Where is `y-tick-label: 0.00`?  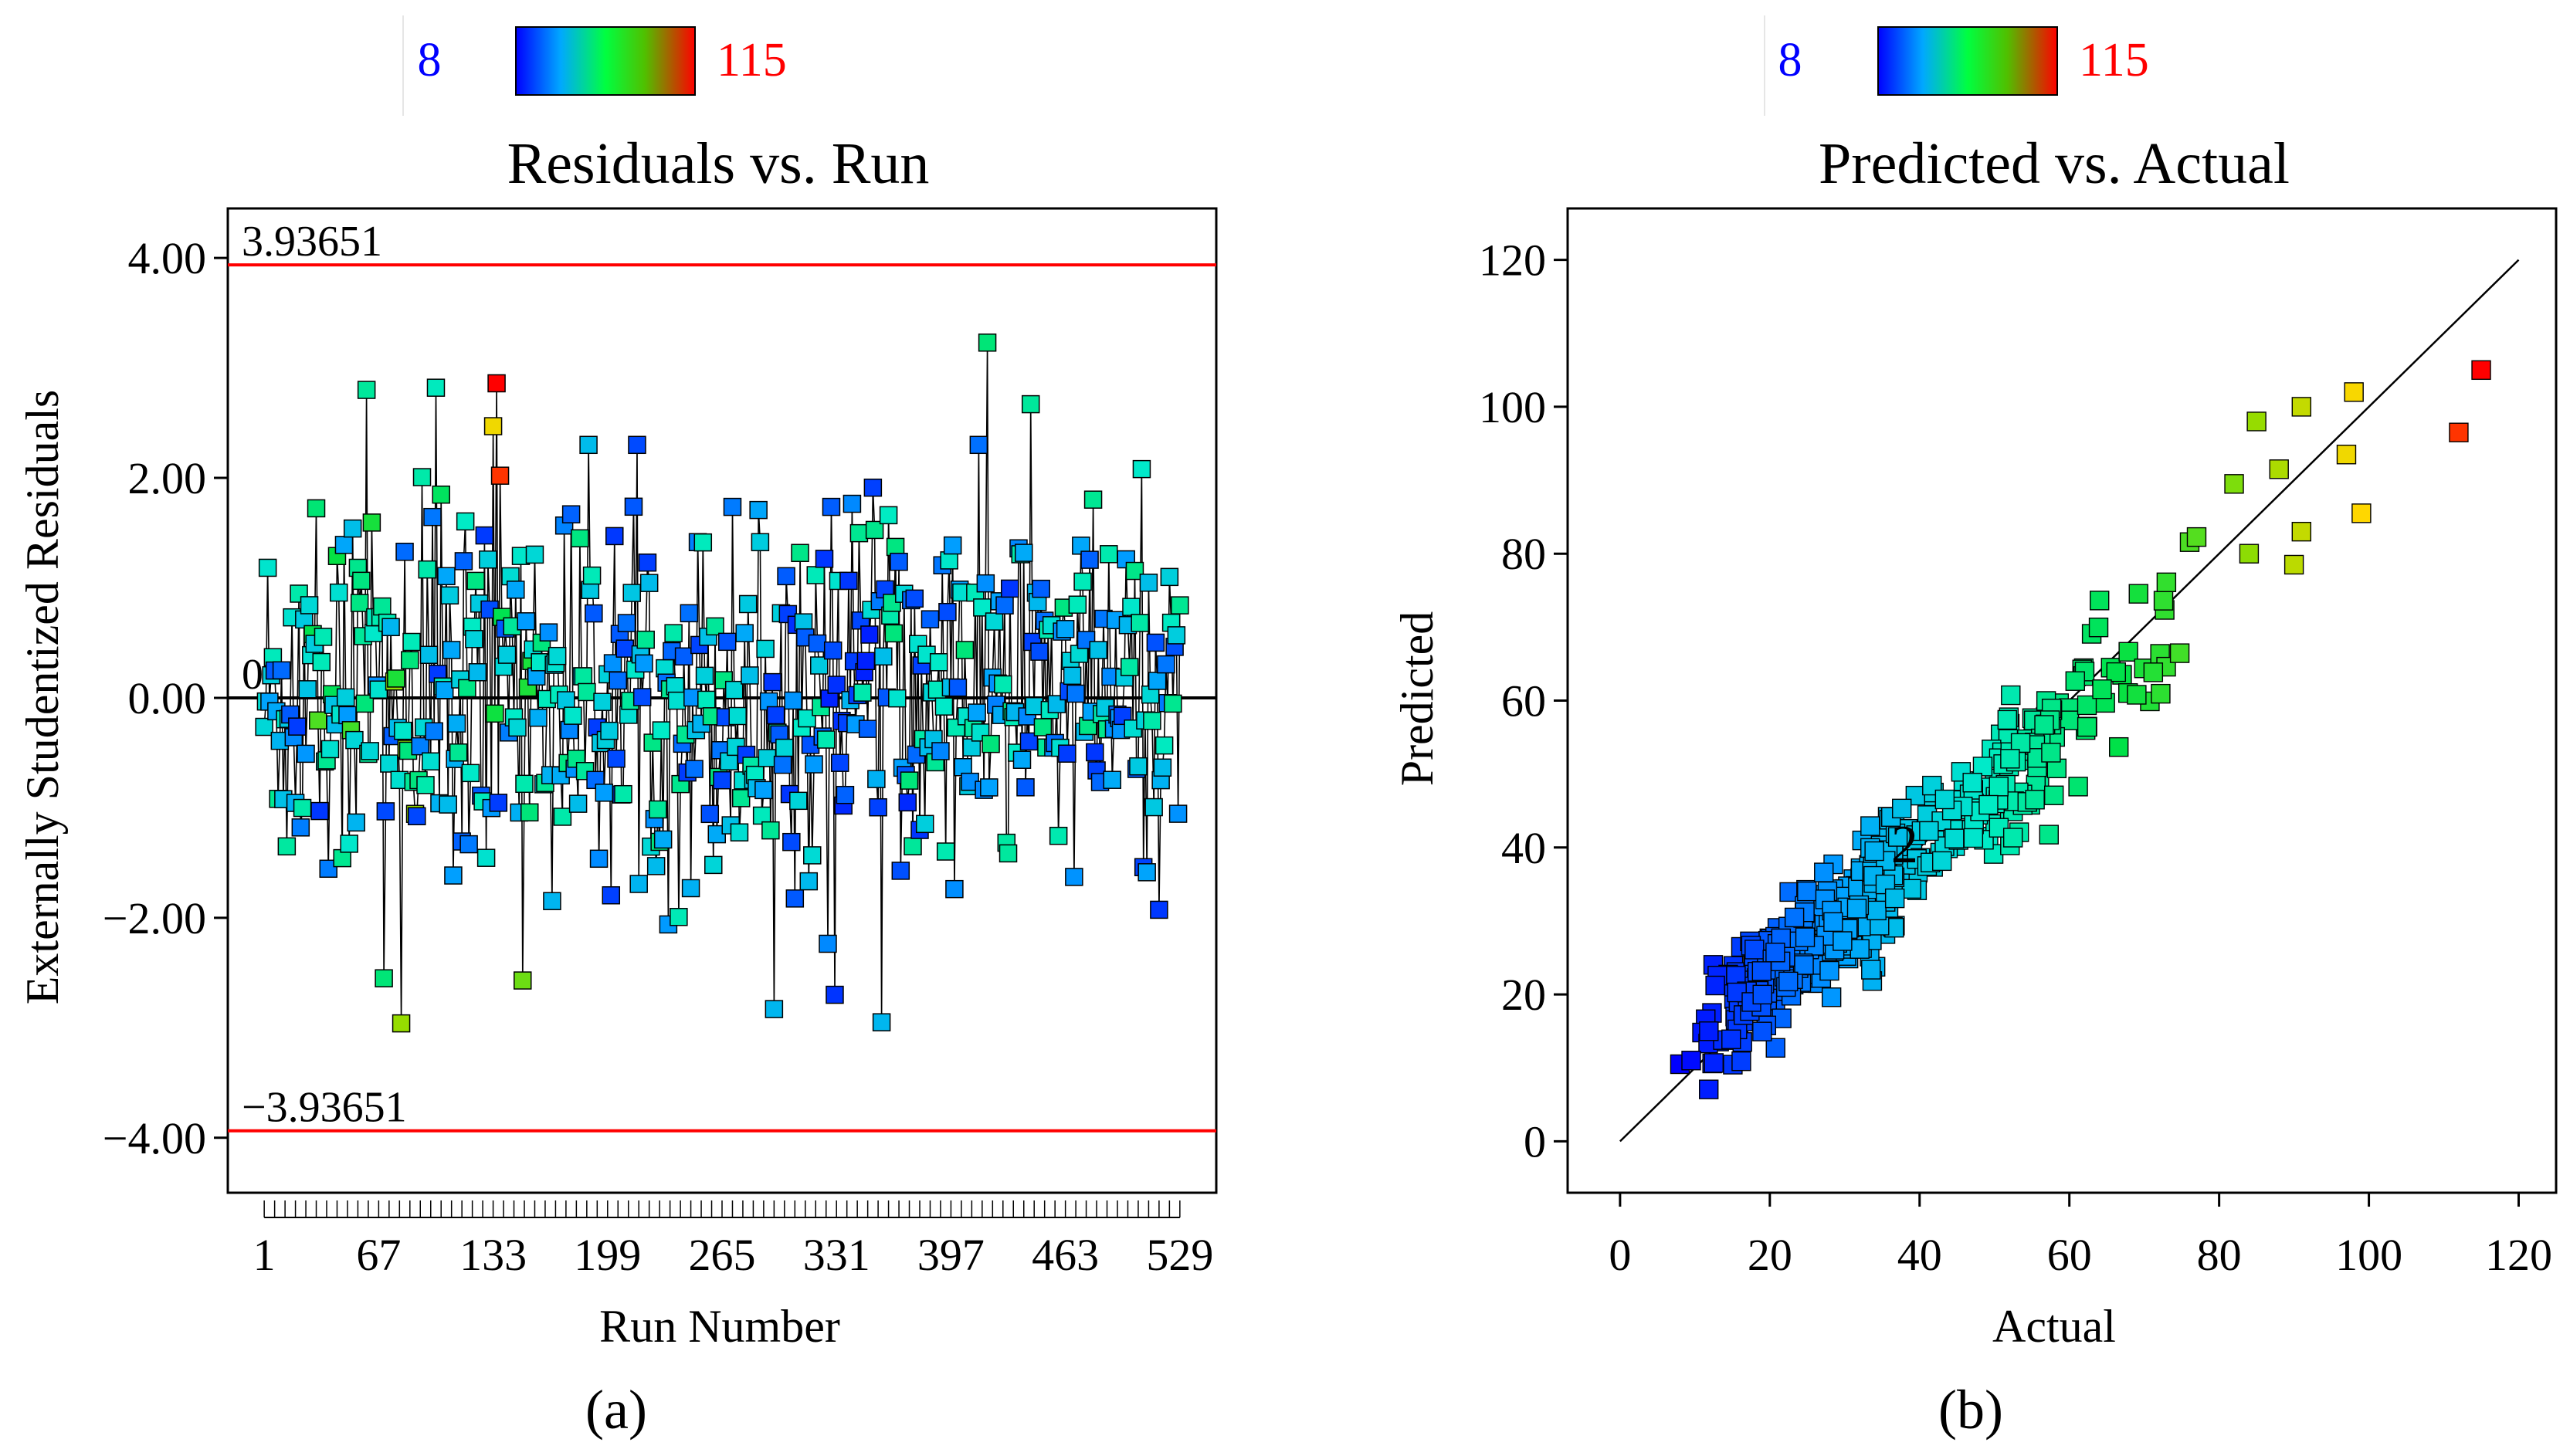 y-tick-label: 0.00 is located at coordinates (167, 698).